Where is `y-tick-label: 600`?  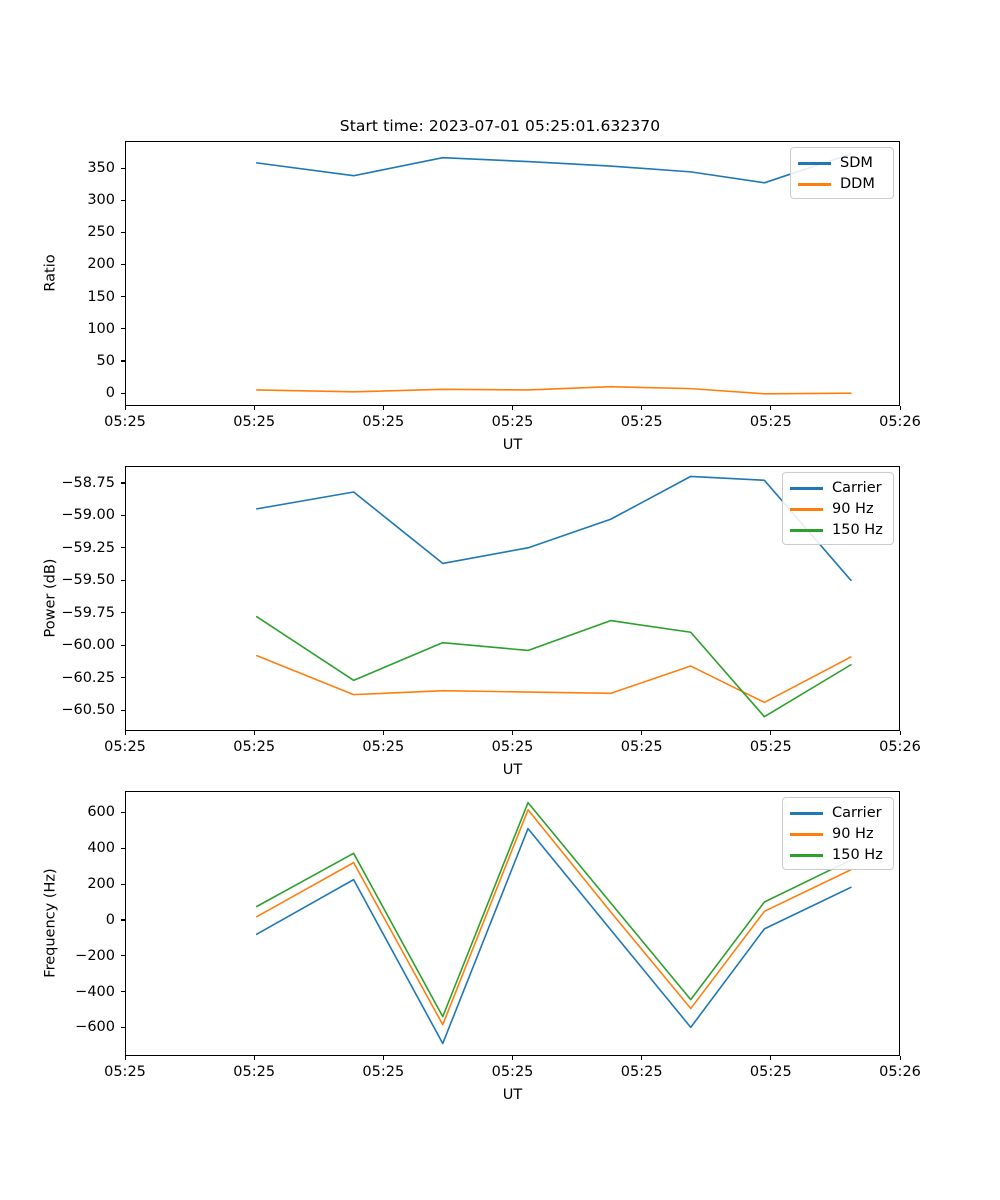
y-tick-label: 600 is located at coordinates (101, 812).